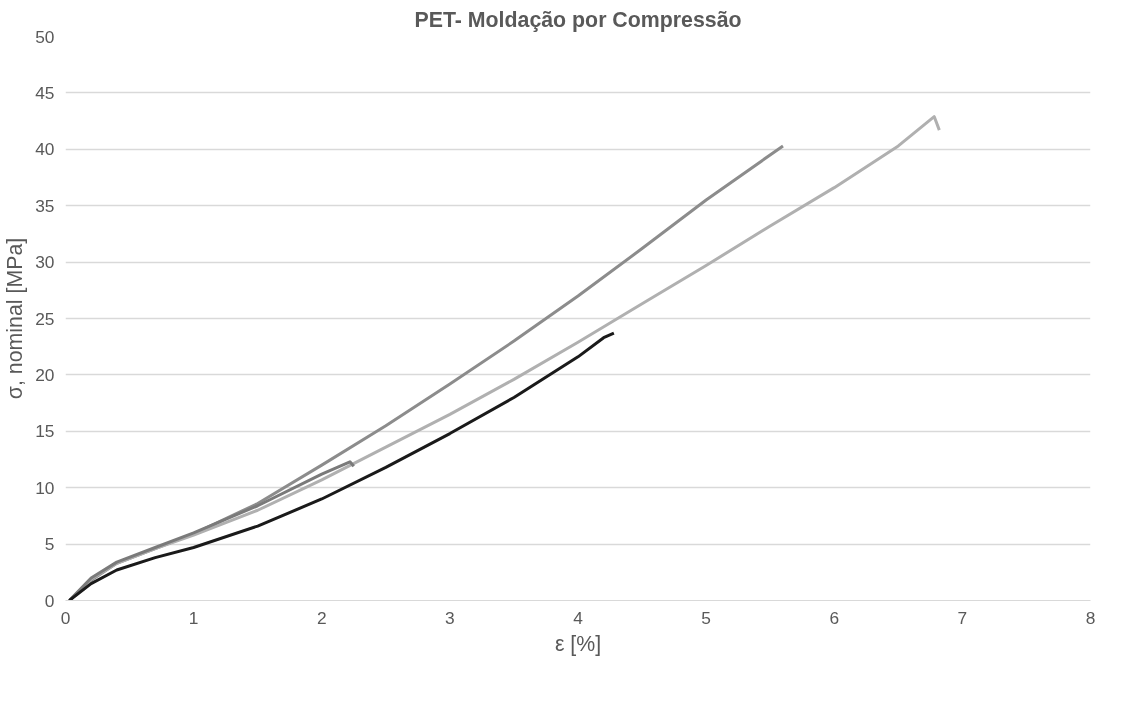 The image size is (1132, 702). What do you see at coordinates (45, 36) in the screenshot?
I see `y-tick-label: 50` at bounding box center [45, 36].